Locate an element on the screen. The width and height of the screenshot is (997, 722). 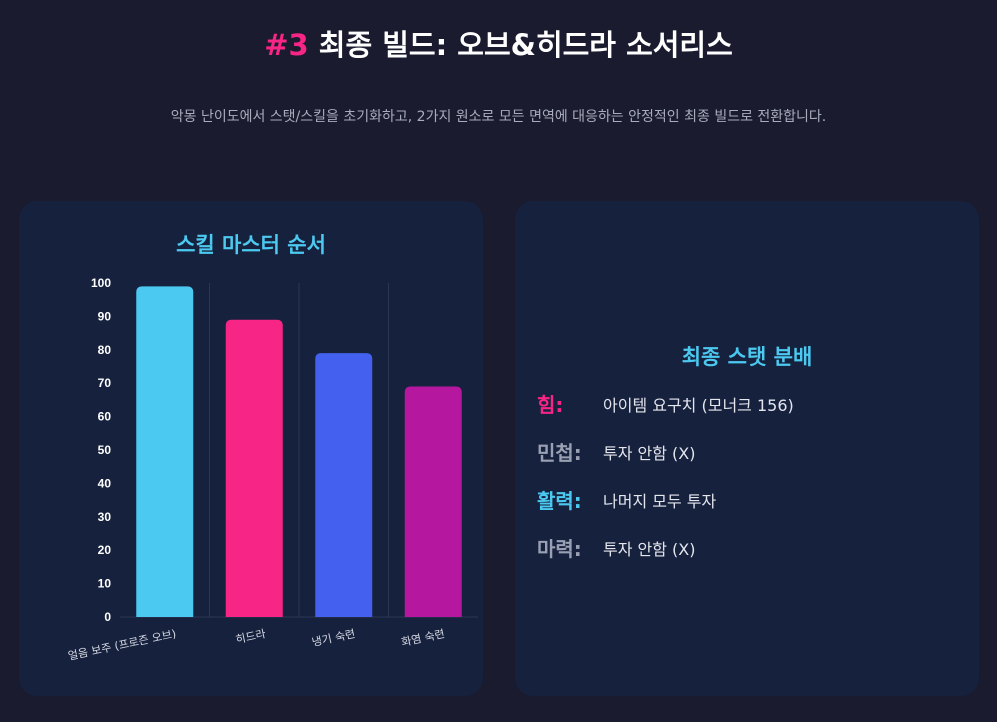
stat-value-vit: 나머지 모두 투자 is located at coordinates (660, 501).